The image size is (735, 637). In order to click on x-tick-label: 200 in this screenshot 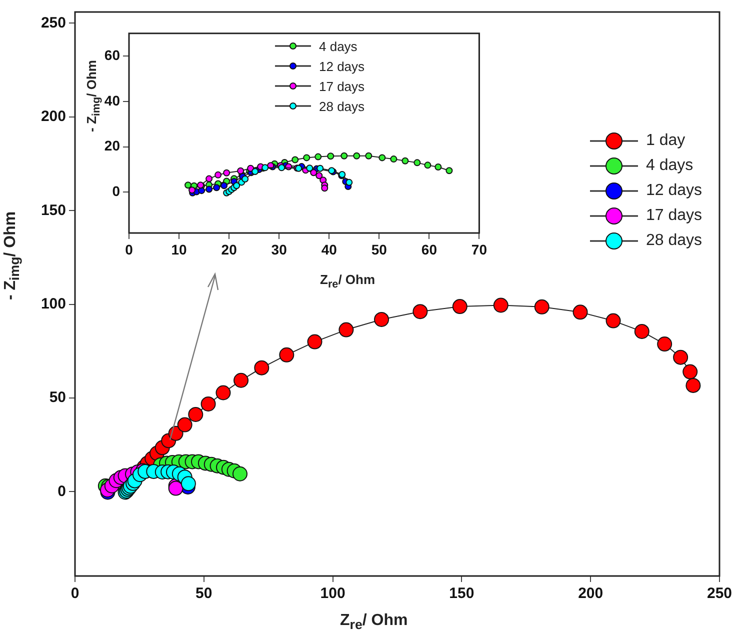, I will do `click(591, 593)`.